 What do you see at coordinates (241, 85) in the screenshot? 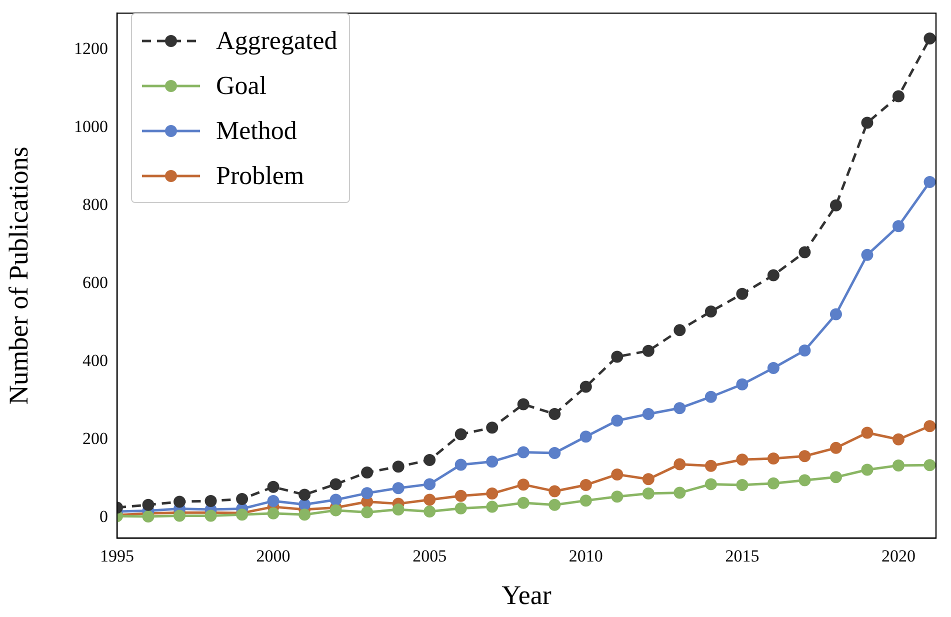
I see `legend-label: Goal` at bounding box center [241, 85].